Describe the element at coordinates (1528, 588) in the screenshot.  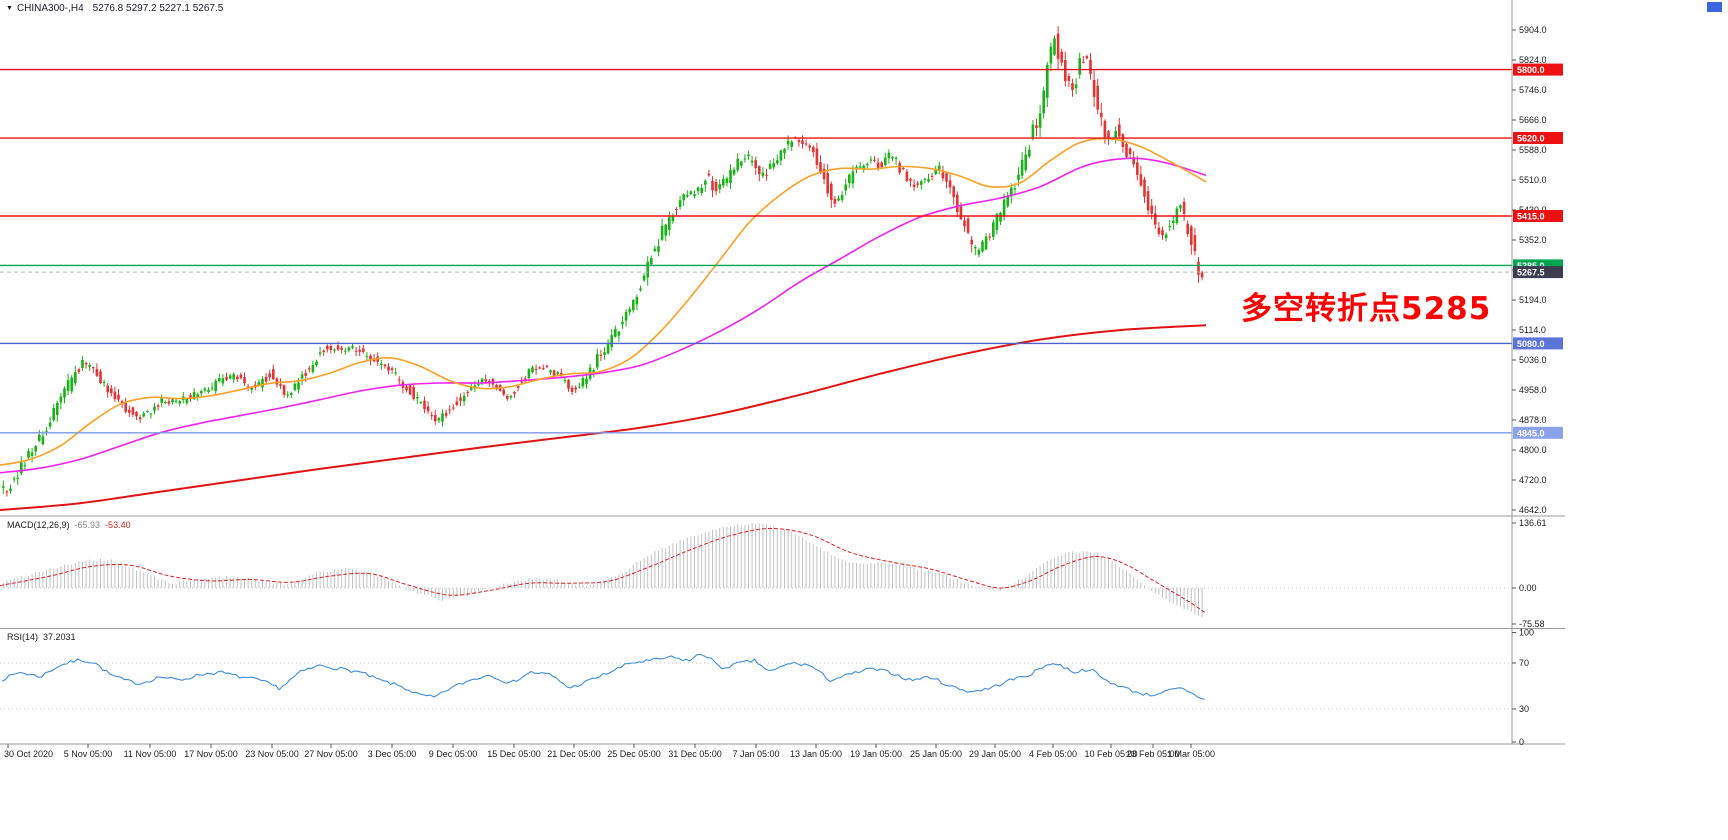
I see `macd-axis-label: 0.00` at that location.